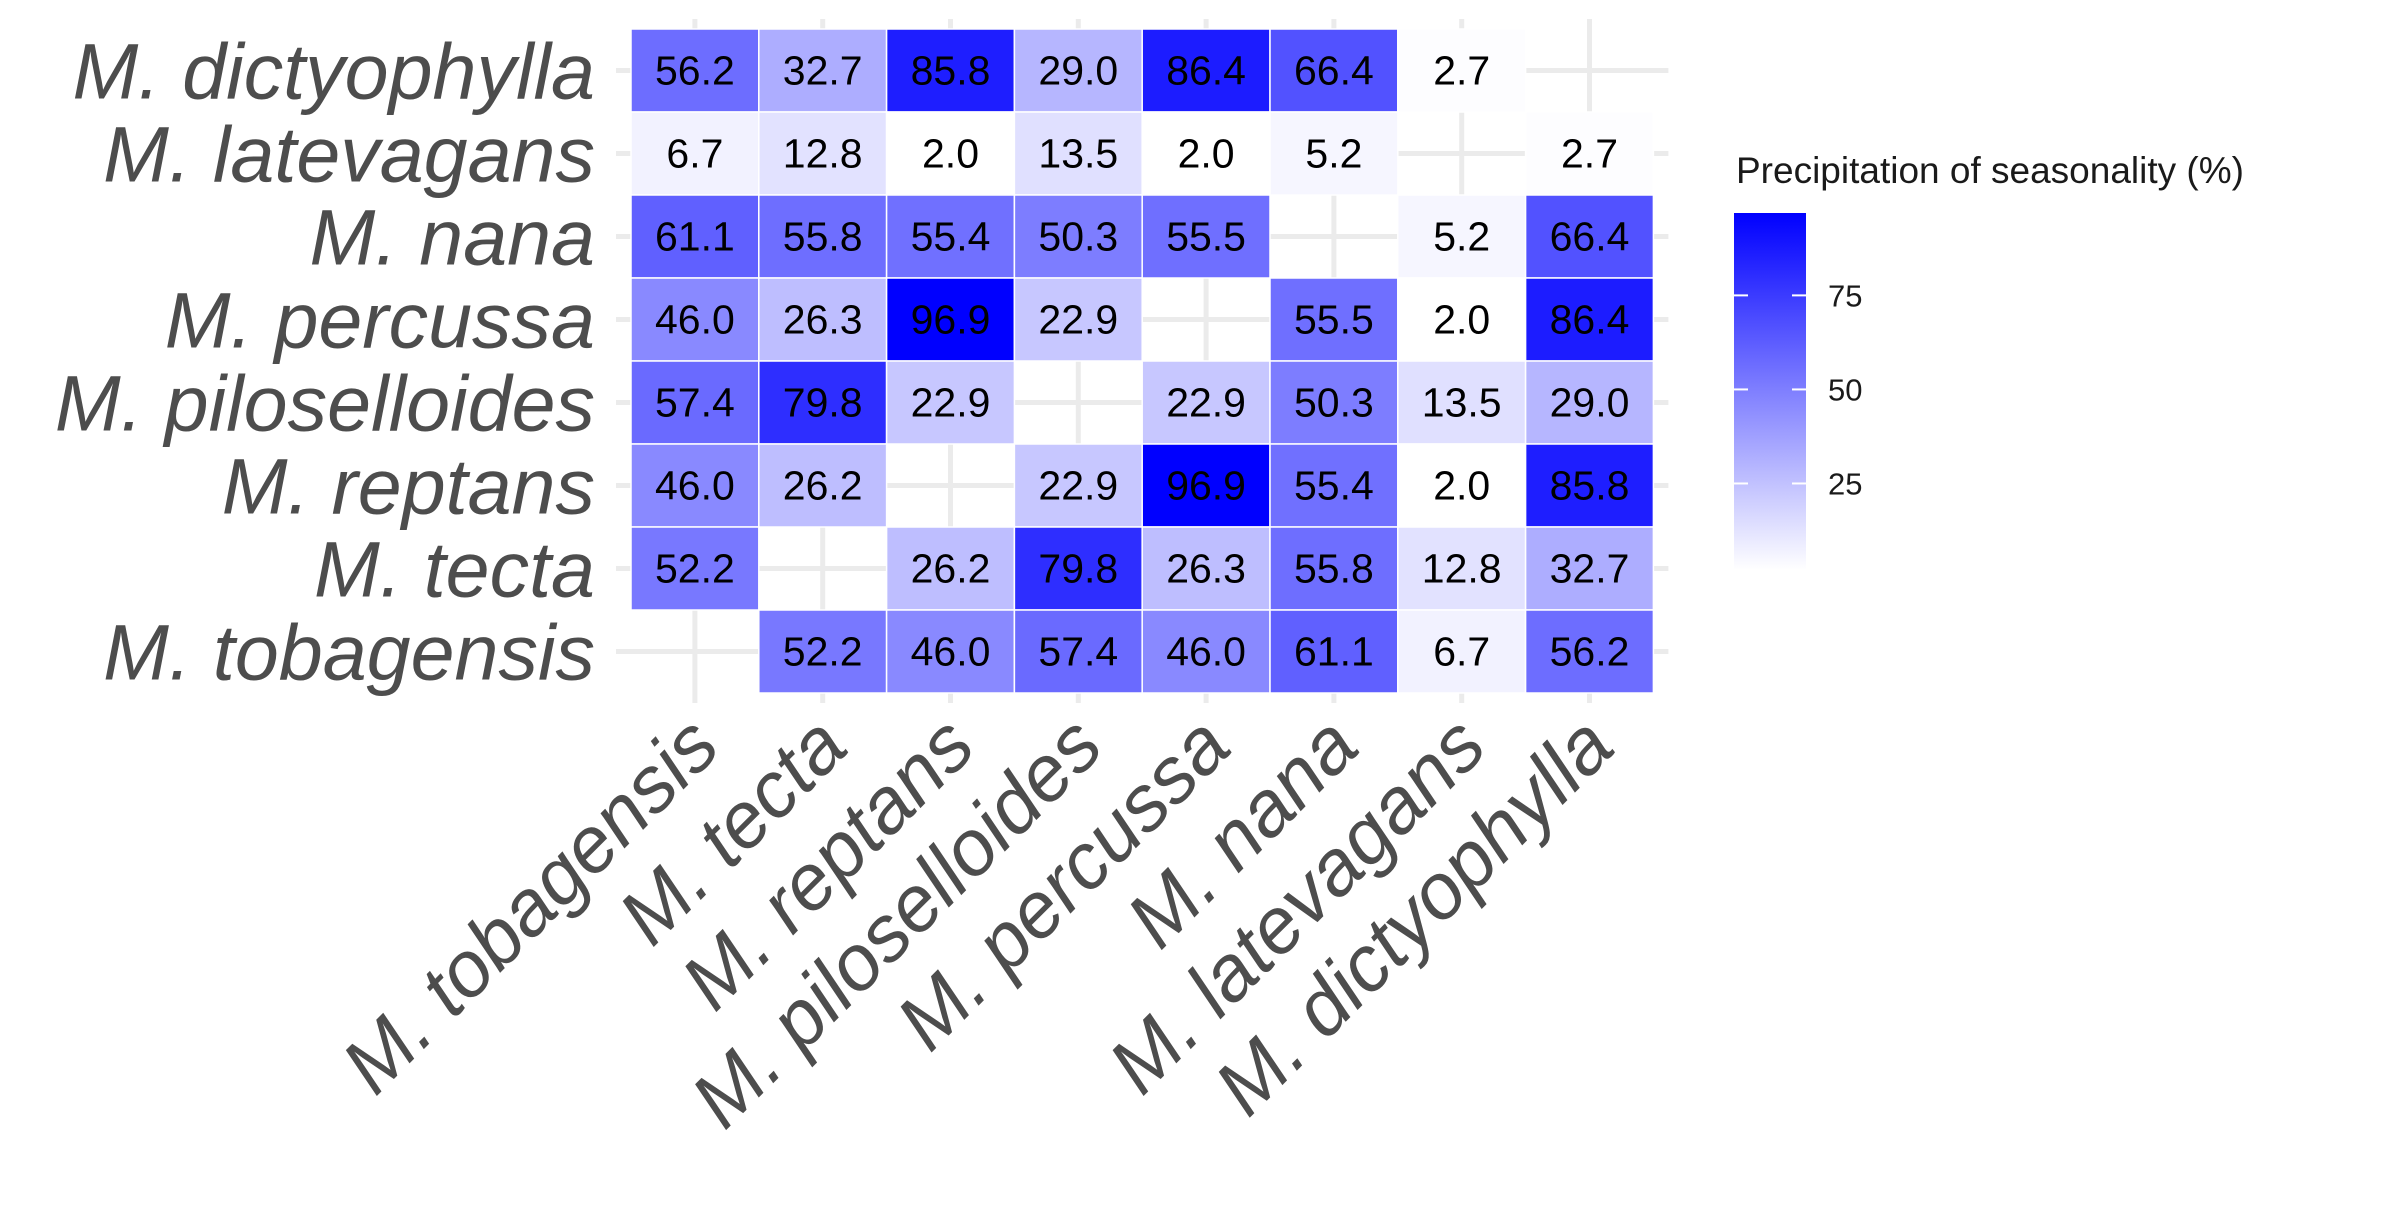 The image size is (2400, 1205). What do you see at coordinates (1989, 360) in the screenshot?
I see `color-legend: Precipitation of seasonality (%) 25 50 75` at bounding box center [1989, 360].